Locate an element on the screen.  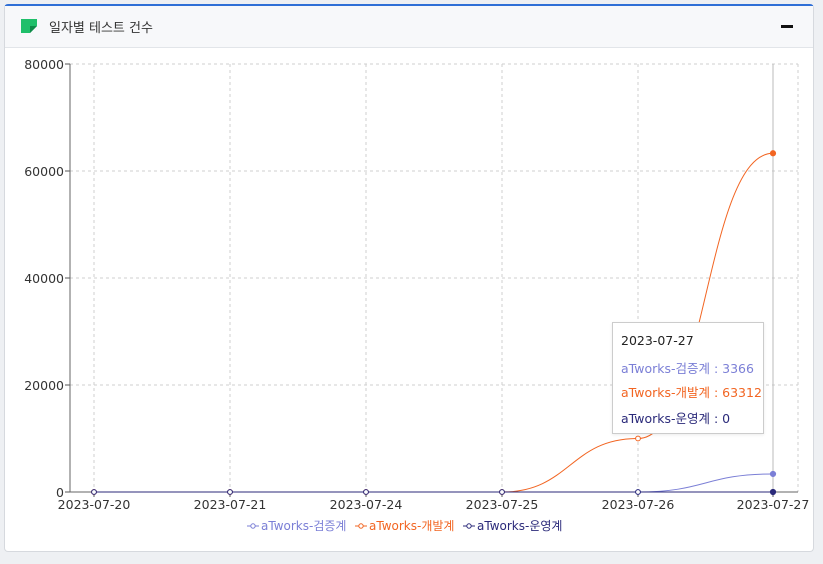
x-tick-label: 2023-07-25 is located at coordinates (502, 504).